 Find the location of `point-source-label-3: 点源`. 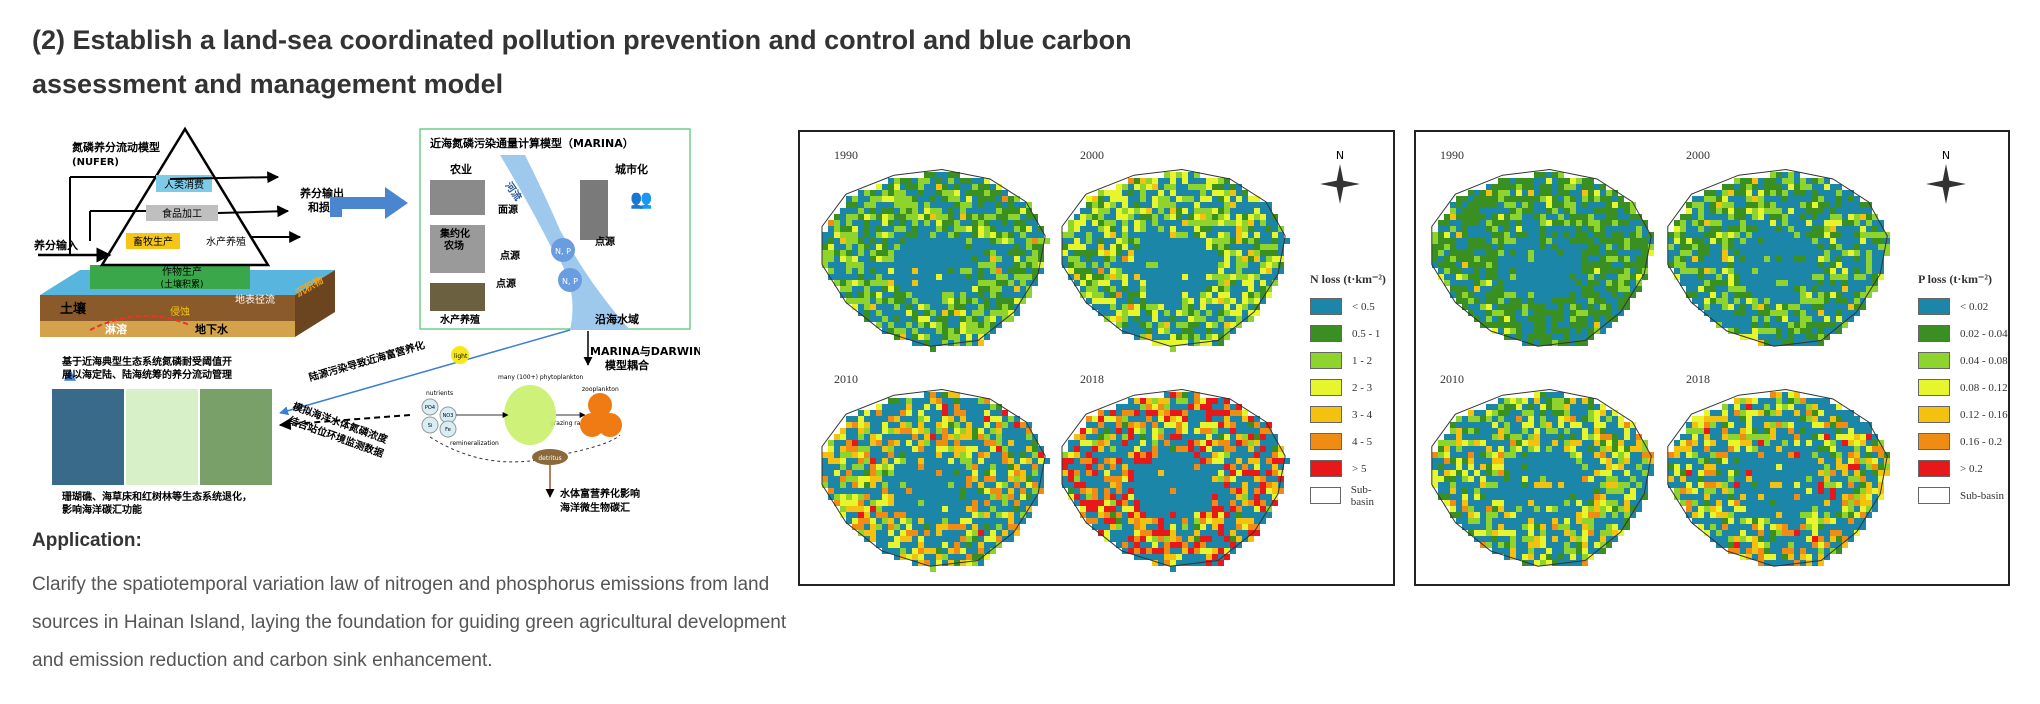

point-source-label-3: 点源 is located at coordinates (605, 241).